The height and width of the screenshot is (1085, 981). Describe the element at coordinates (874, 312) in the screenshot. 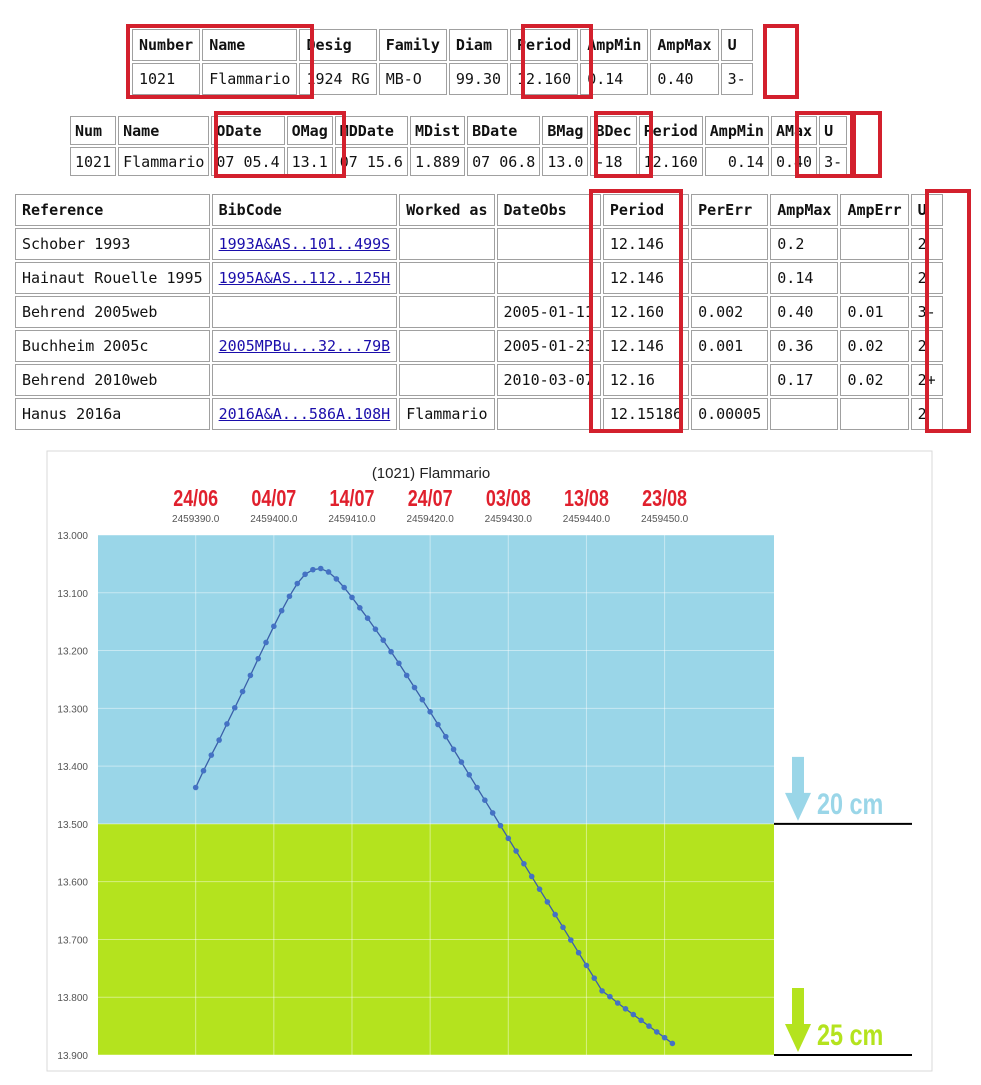

I see `cell-amperr: 0.01` at that location.